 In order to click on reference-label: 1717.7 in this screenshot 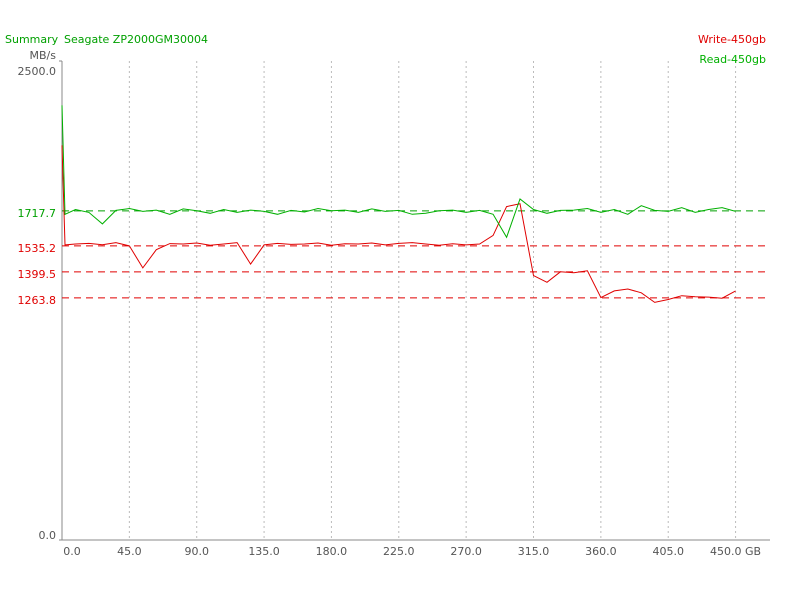, I will do `click(37, 213)`.